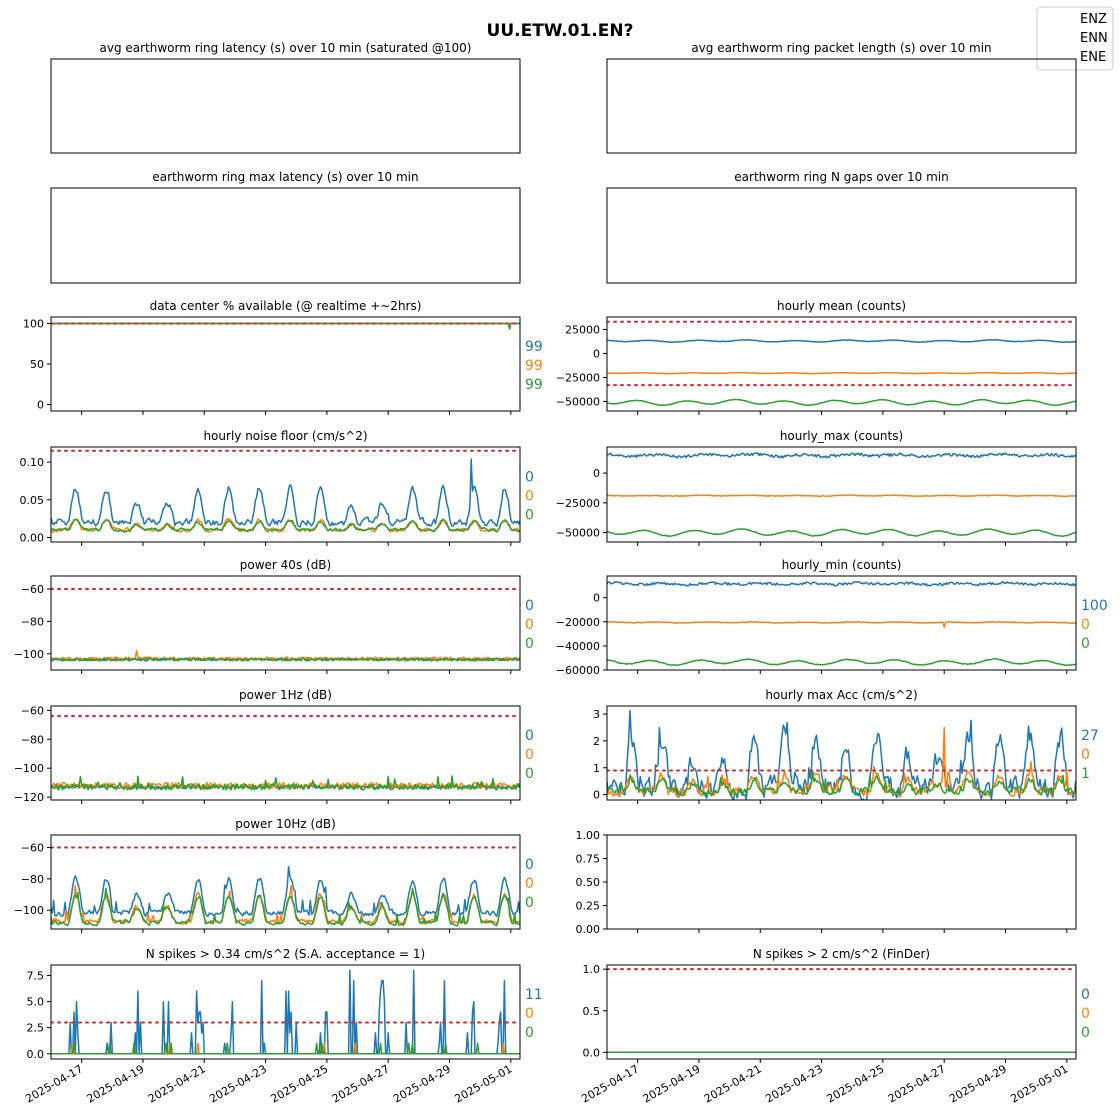 The height and width of the screenshot is (1120, 1120). I want to click on legend-frame, so click(1075, 38).